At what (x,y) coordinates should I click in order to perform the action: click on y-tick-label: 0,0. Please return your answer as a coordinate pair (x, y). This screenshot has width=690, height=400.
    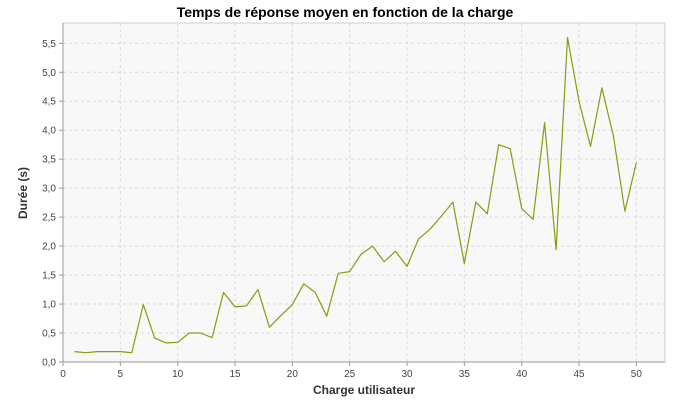
    Looking at the image, I should click on (49, 363).